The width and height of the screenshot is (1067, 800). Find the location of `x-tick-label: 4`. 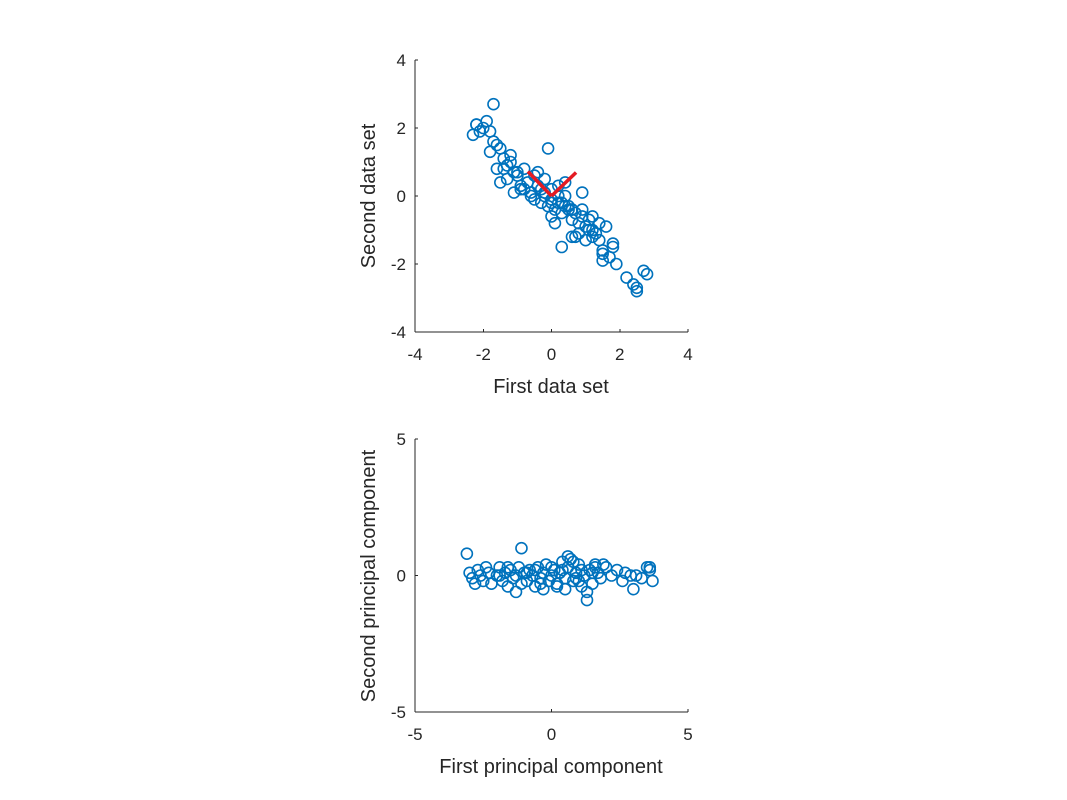

x-tick-label: 4 is located at coordinates (687, 354).